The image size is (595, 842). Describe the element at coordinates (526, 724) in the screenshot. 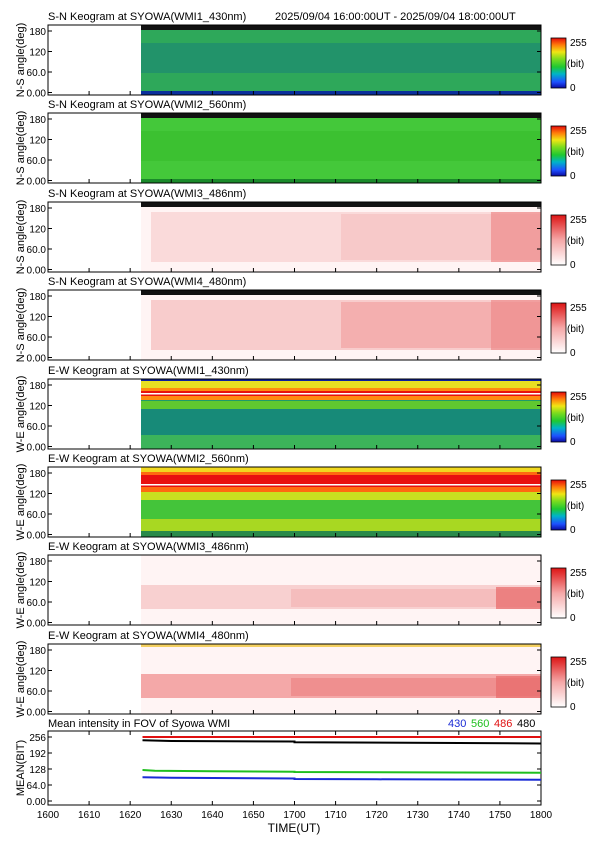

I see `legend-label-480: 480` at that location.